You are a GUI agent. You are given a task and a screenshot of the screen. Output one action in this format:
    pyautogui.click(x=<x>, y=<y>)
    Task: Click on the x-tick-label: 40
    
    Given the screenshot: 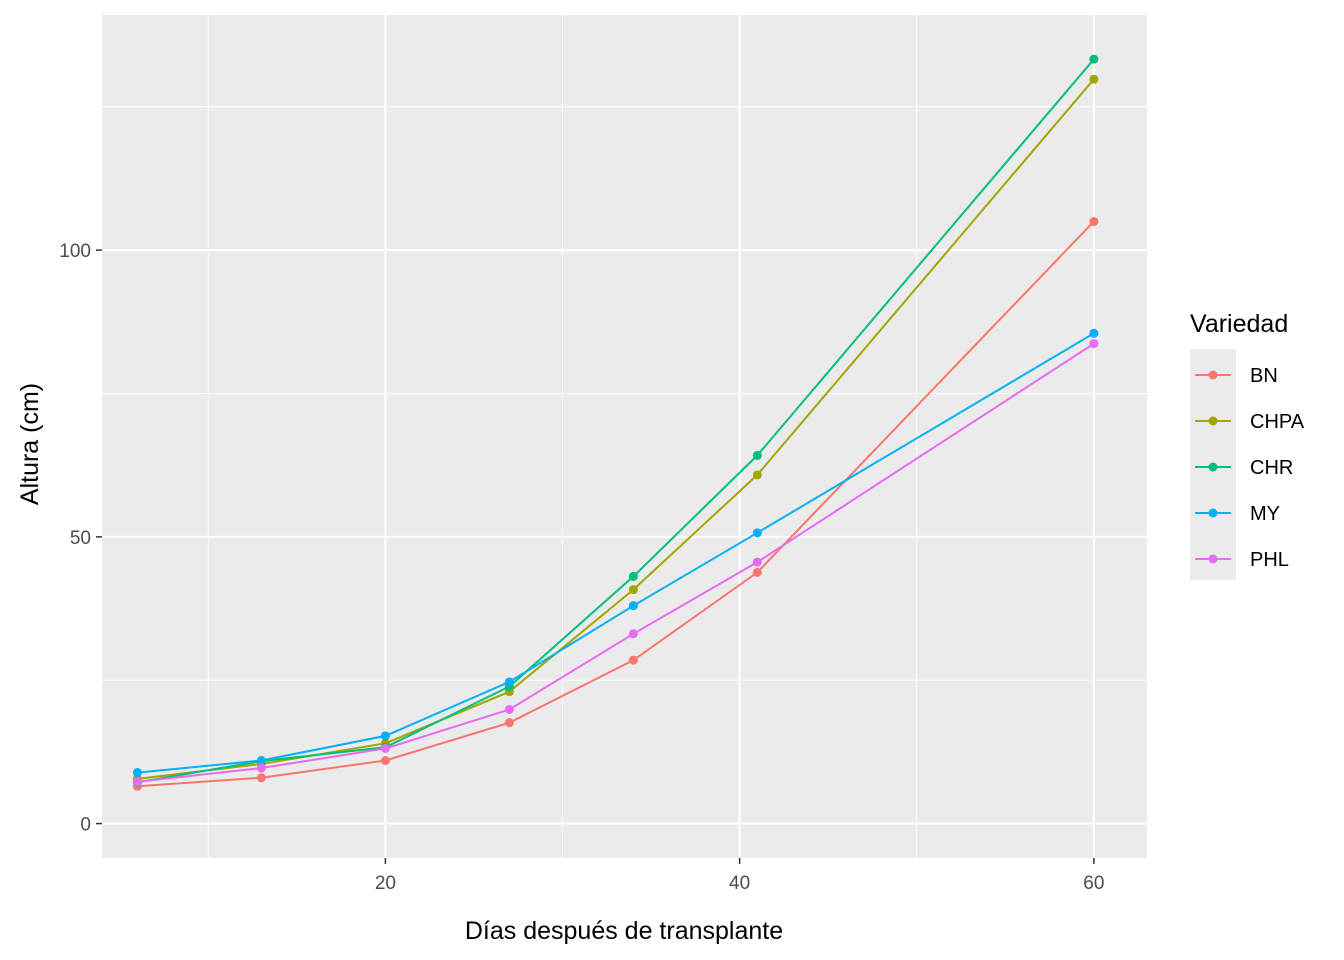 What is the action you would take?
    pyautogui.click(x=739, y=883)
    